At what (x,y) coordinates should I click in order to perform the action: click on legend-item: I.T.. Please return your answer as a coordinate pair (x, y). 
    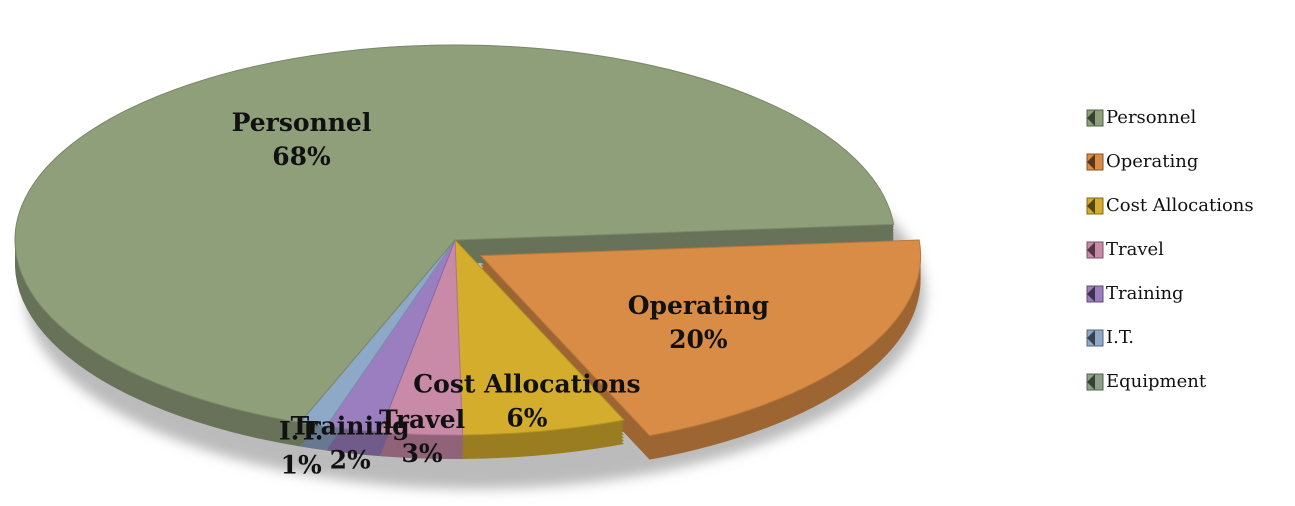
    Looking at the image, I should click on (1110, 337).